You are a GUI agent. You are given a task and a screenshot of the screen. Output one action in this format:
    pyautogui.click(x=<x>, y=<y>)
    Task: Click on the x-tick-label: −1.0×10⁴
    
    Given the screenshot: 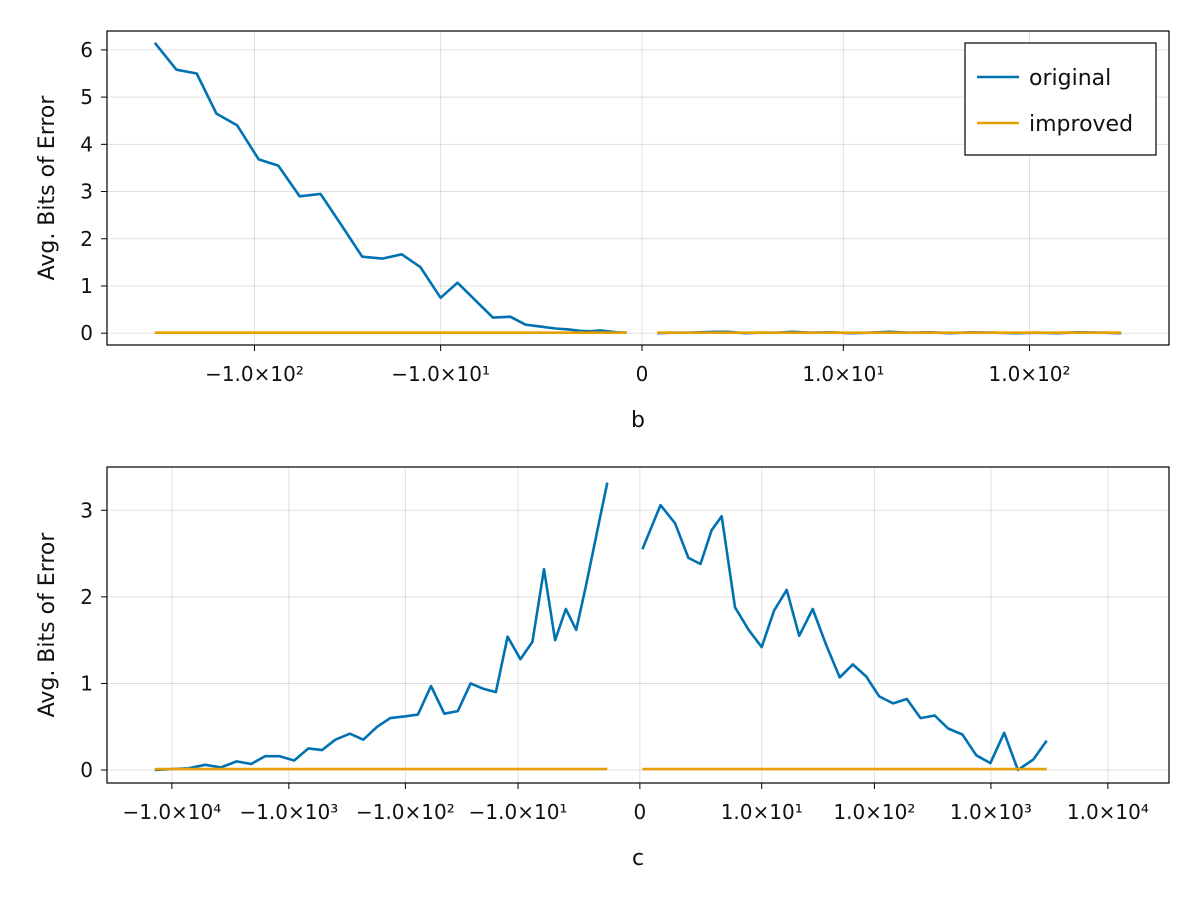 What is the action you would take?
    pyautogui.click(x=171, y=812)
    